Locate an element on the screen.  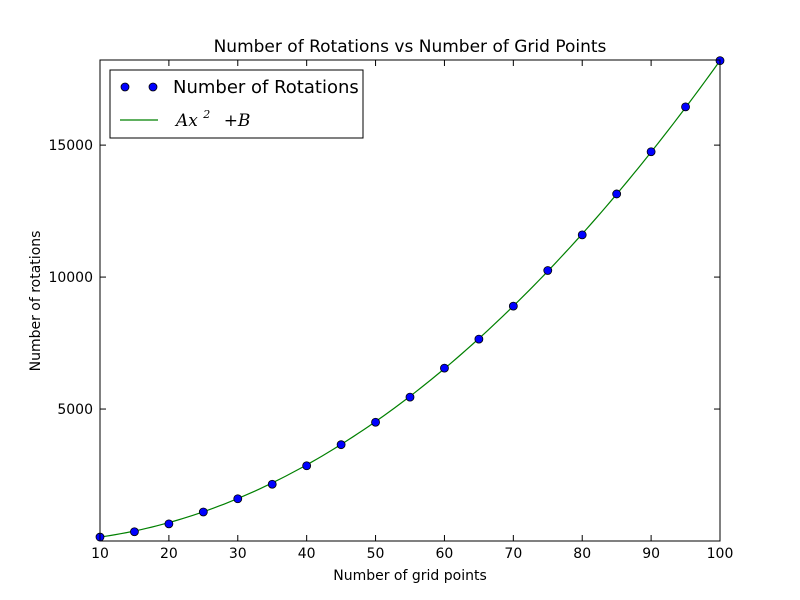
legend-fit-exponent: 2 is located at coordinates (206, 114).